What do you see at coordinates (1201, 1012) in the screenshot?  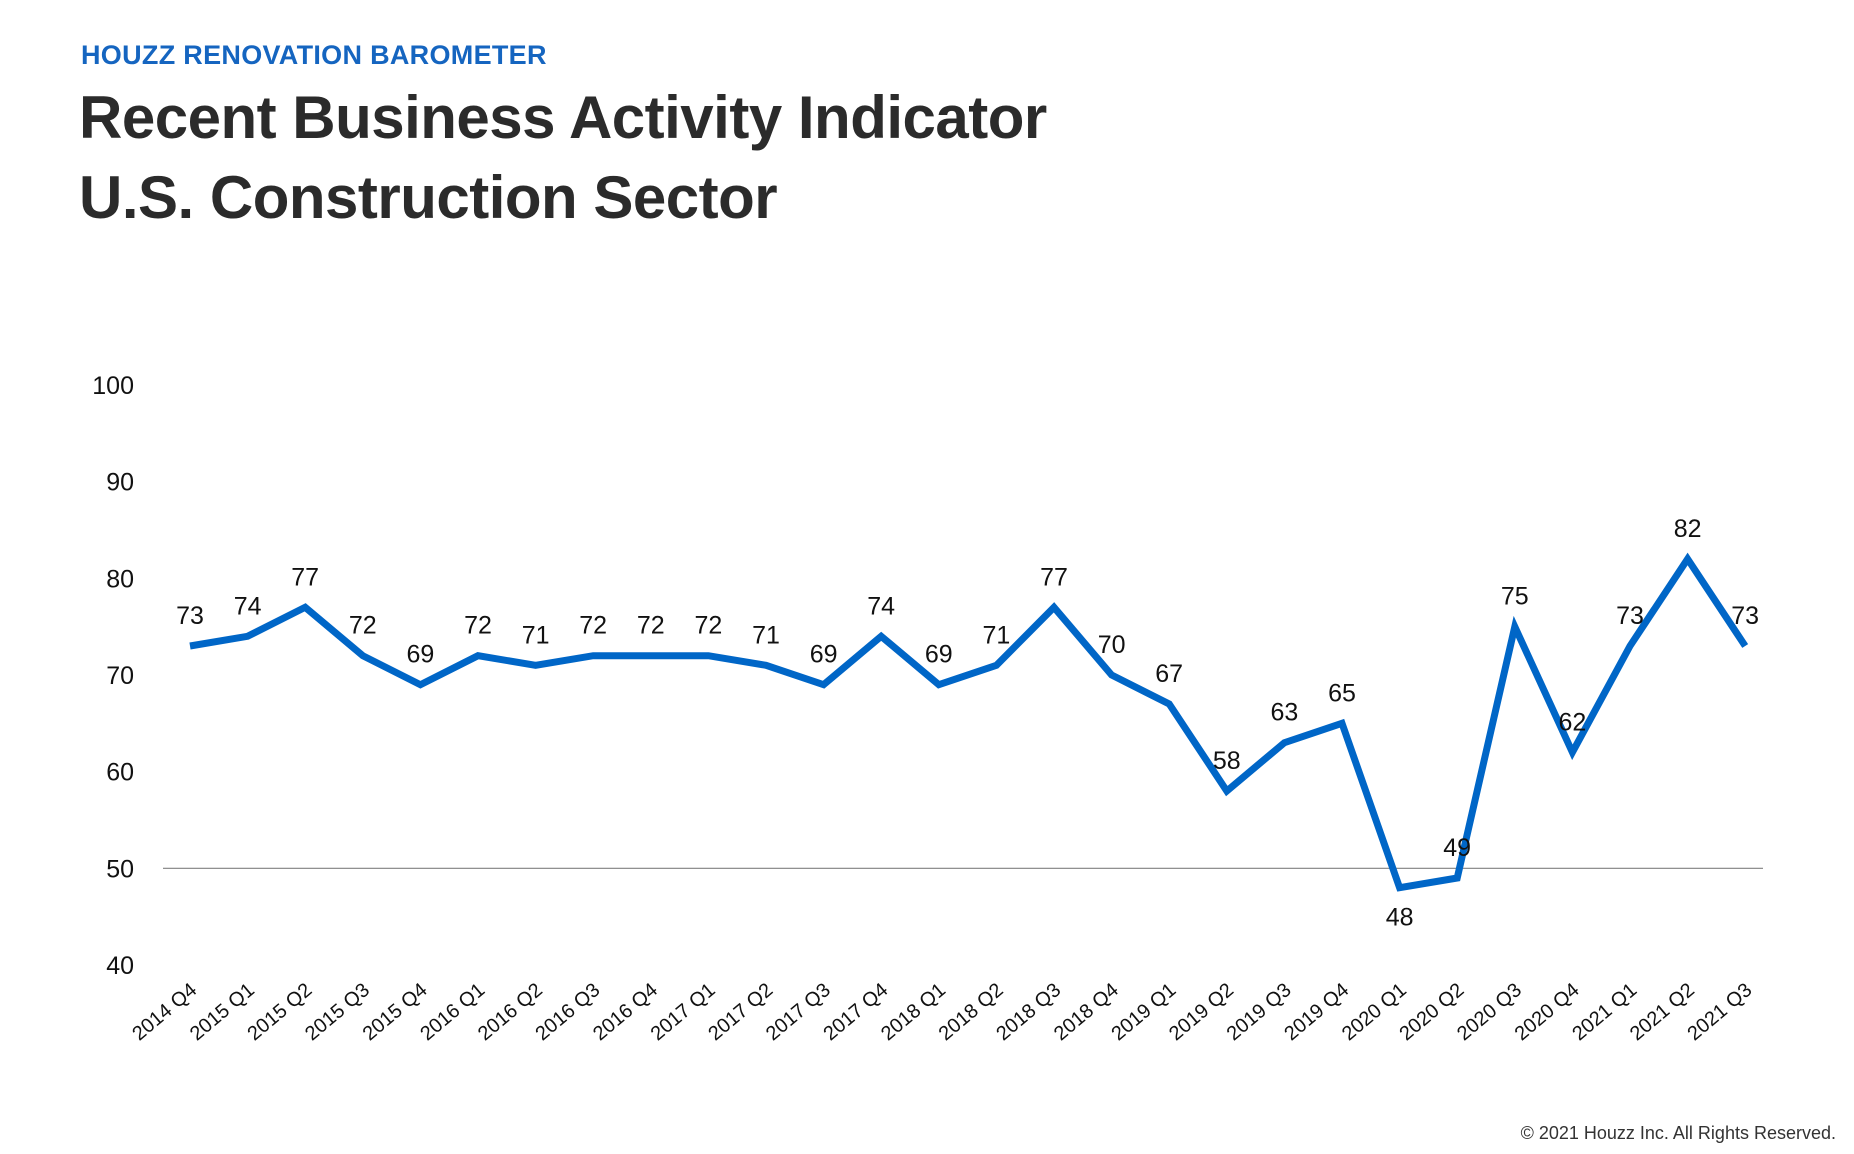 I see `x-tick-label: 2019 Q2` at bounding box center [1201, 1012].